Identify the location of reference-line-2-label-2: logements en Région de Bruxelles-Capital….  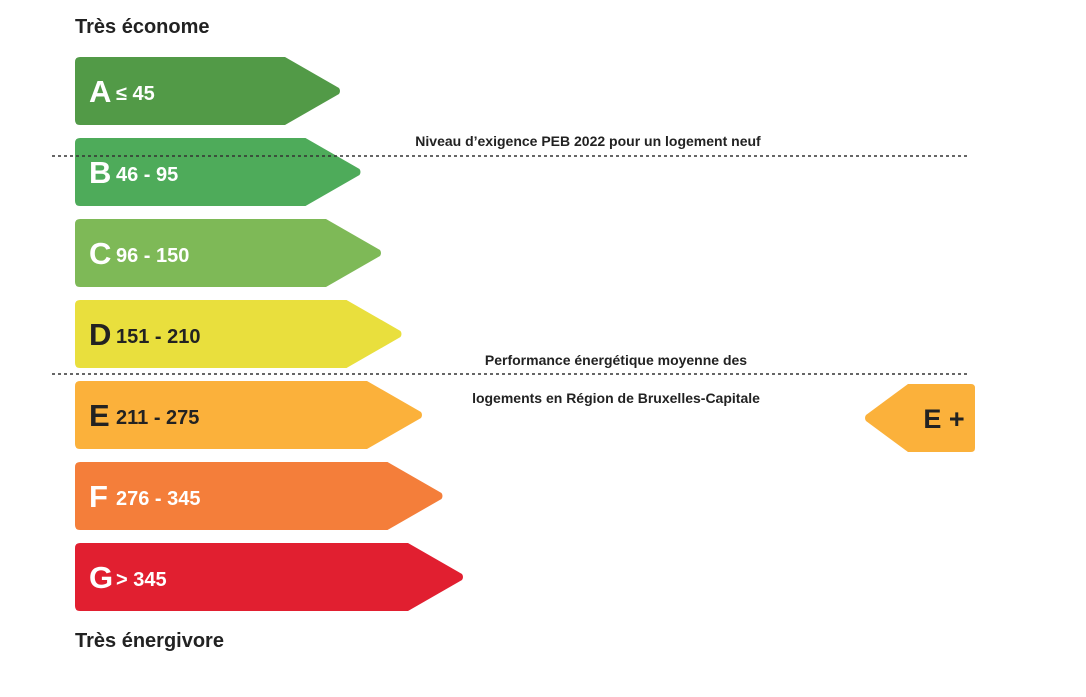
(616, 398).